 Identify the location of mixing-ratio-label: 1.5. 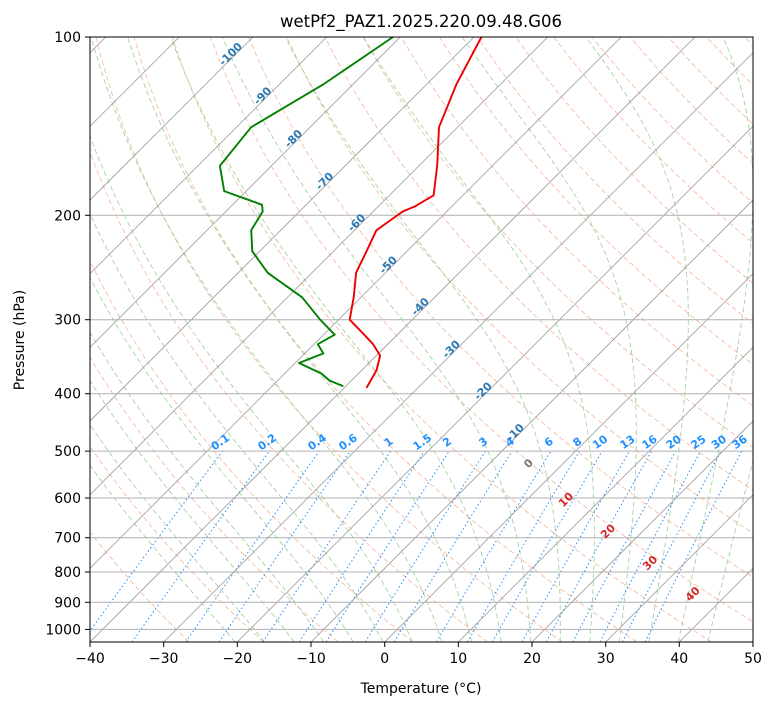
(422, 442).